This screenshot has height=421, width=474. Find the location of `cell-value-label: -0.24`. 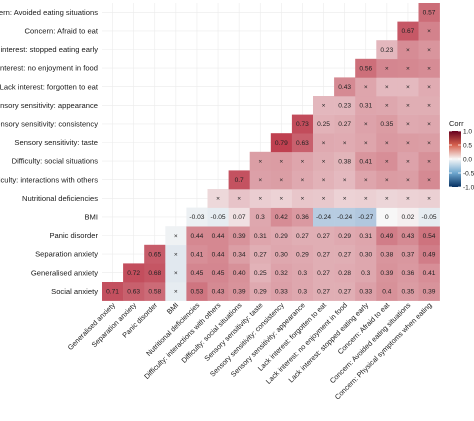

cell-value-label: -0.24 is located at coordinates (344, 217).